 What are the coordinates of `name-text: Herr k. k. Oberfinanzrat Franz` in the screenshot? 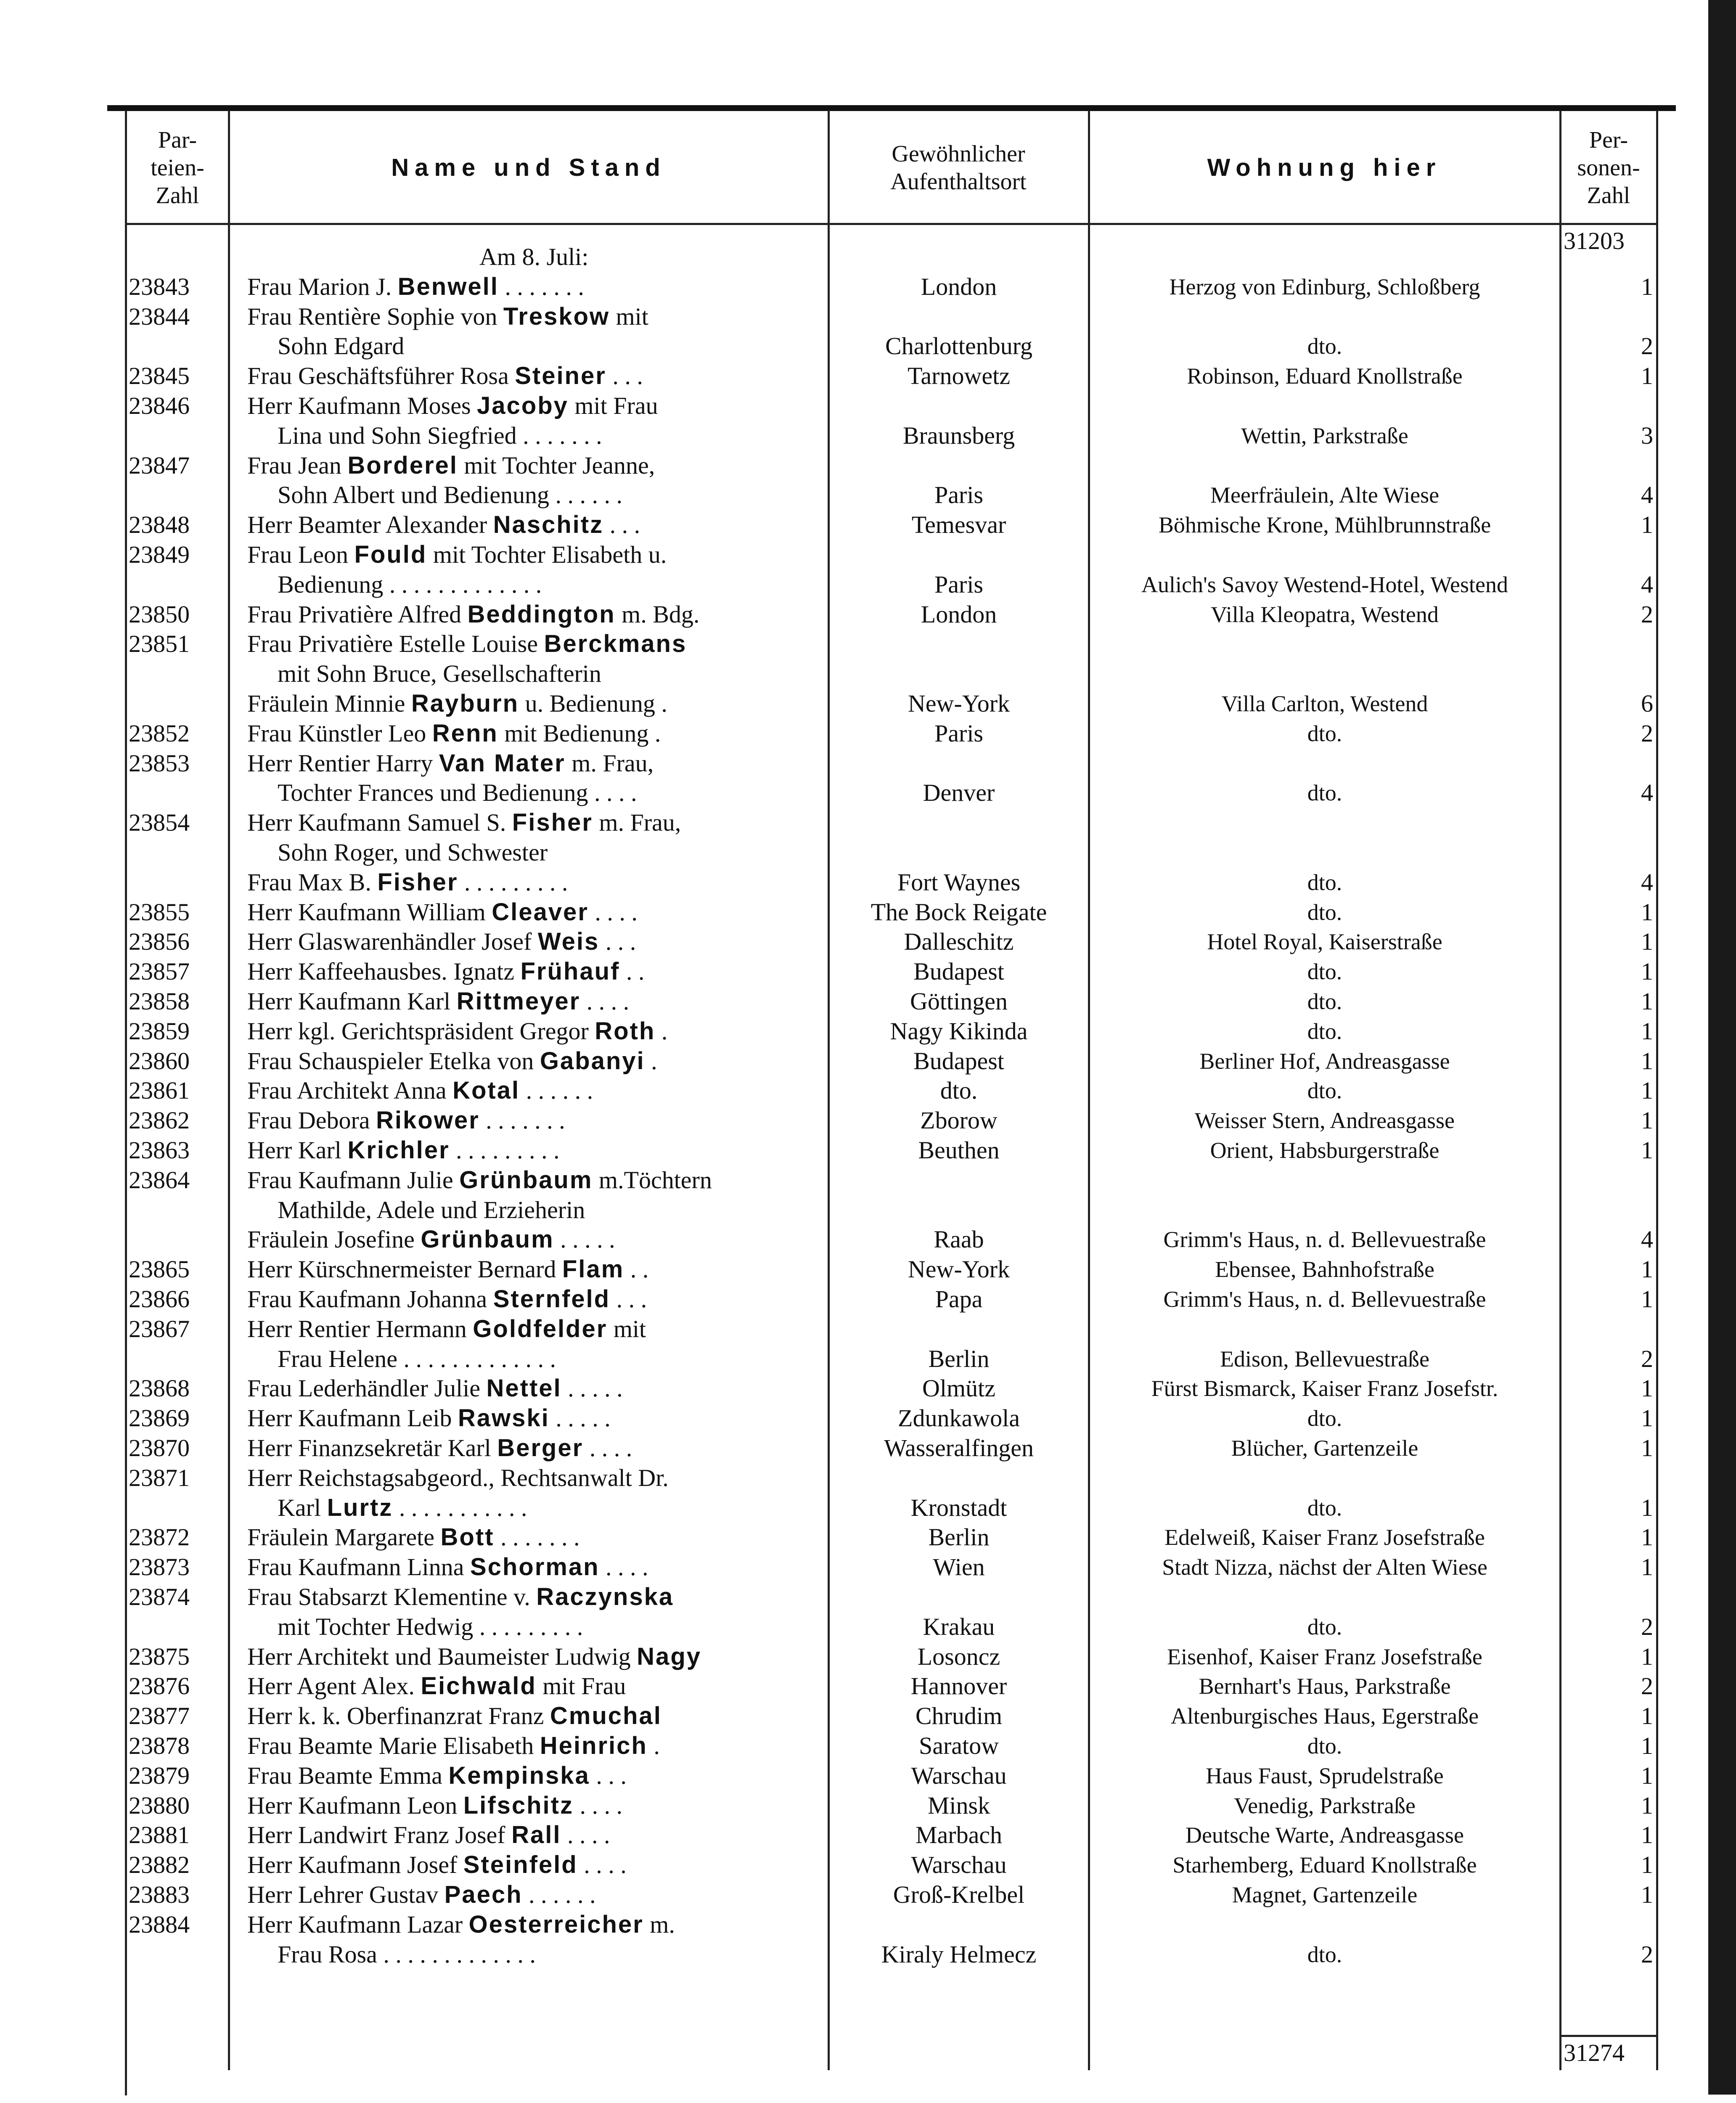 It's located at (398, 1716).